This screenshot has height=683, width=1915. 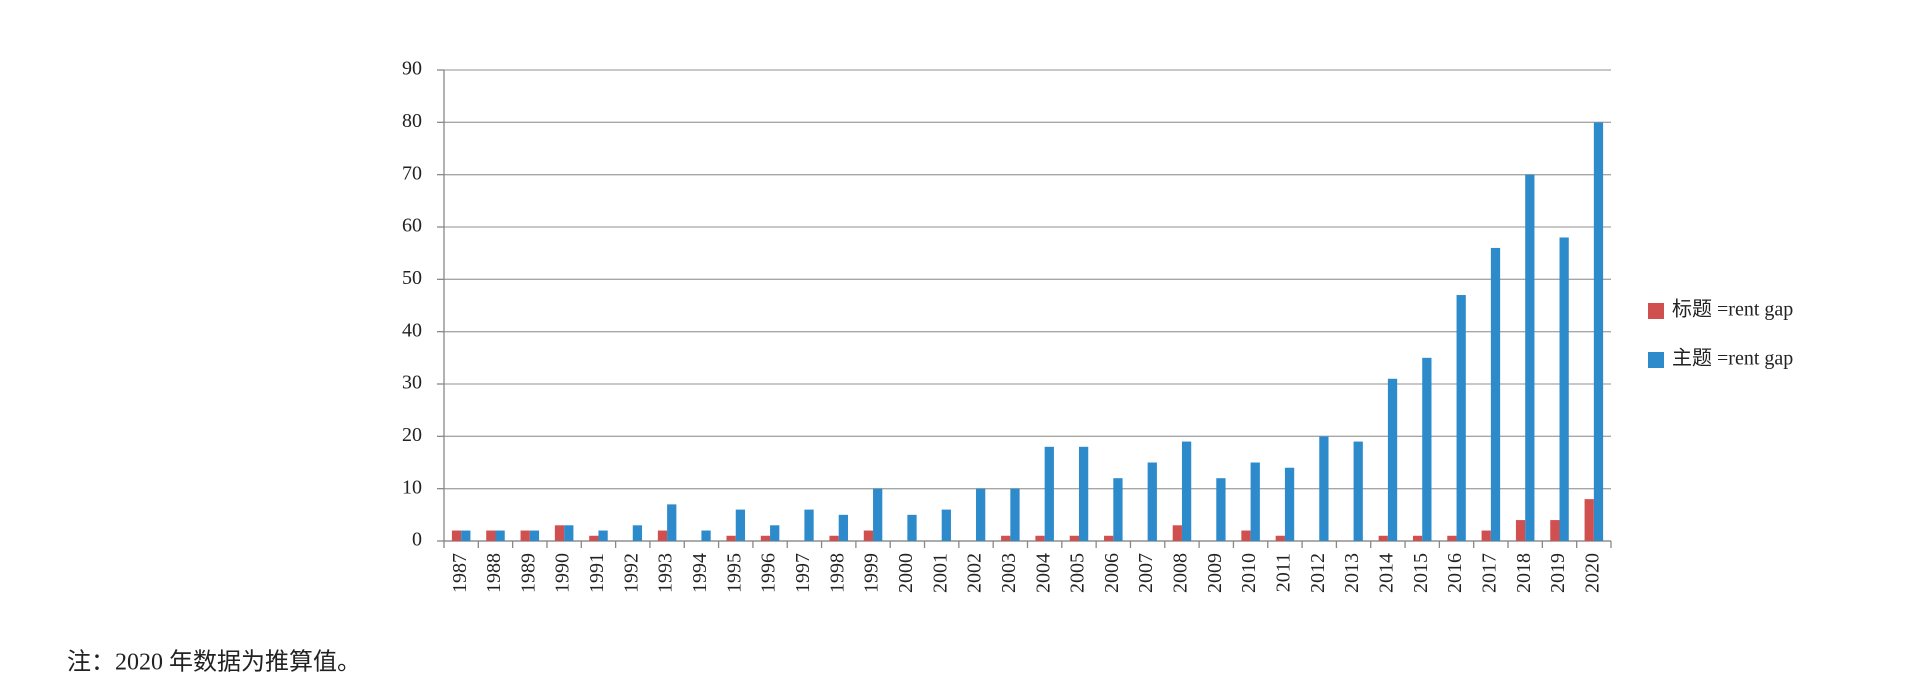 I want to click on x-tick-label: 2005, so click(x=1078, y=573).